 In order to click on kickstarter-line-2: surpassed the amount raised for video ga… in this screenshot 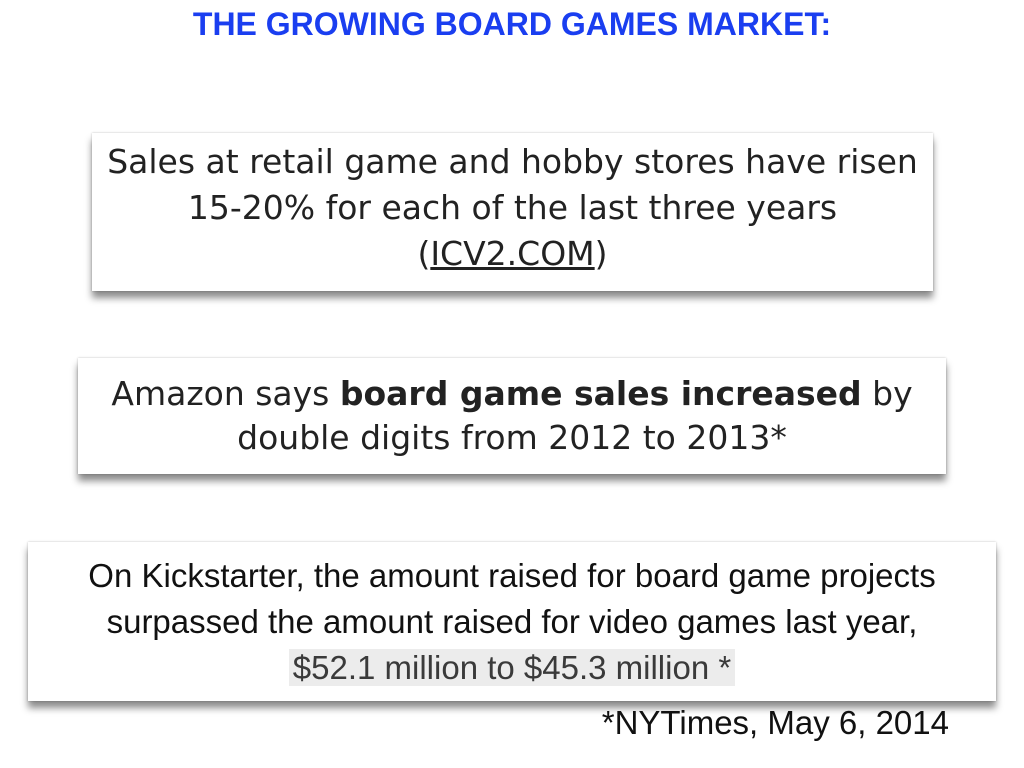, I will do `click(512, 621)`.